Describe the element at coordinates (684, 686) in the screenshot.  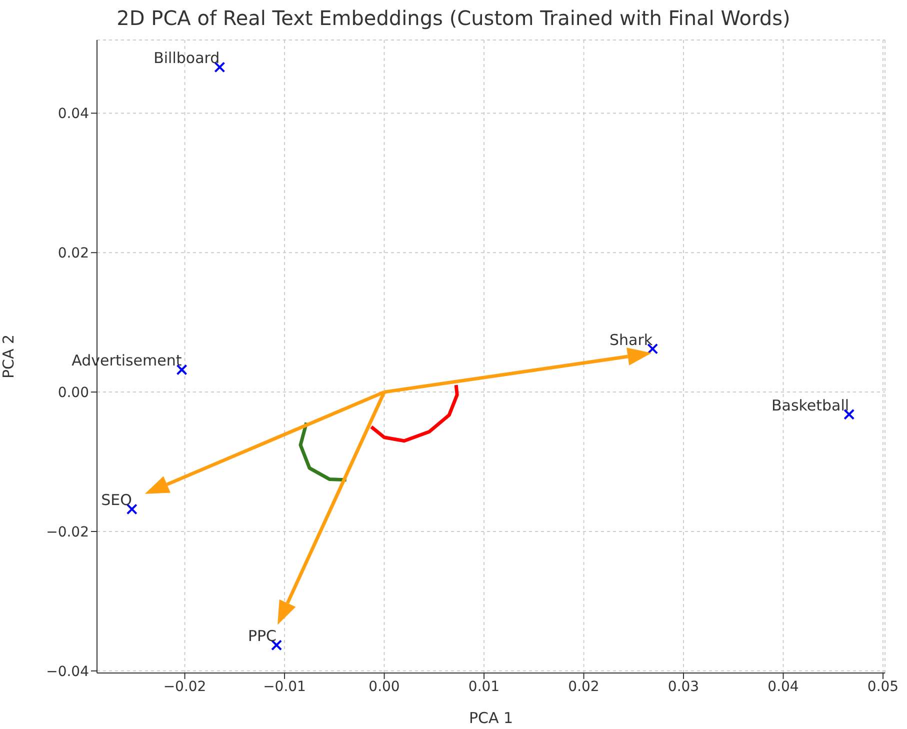
I see `x-tick-label: 0.03` at that location.